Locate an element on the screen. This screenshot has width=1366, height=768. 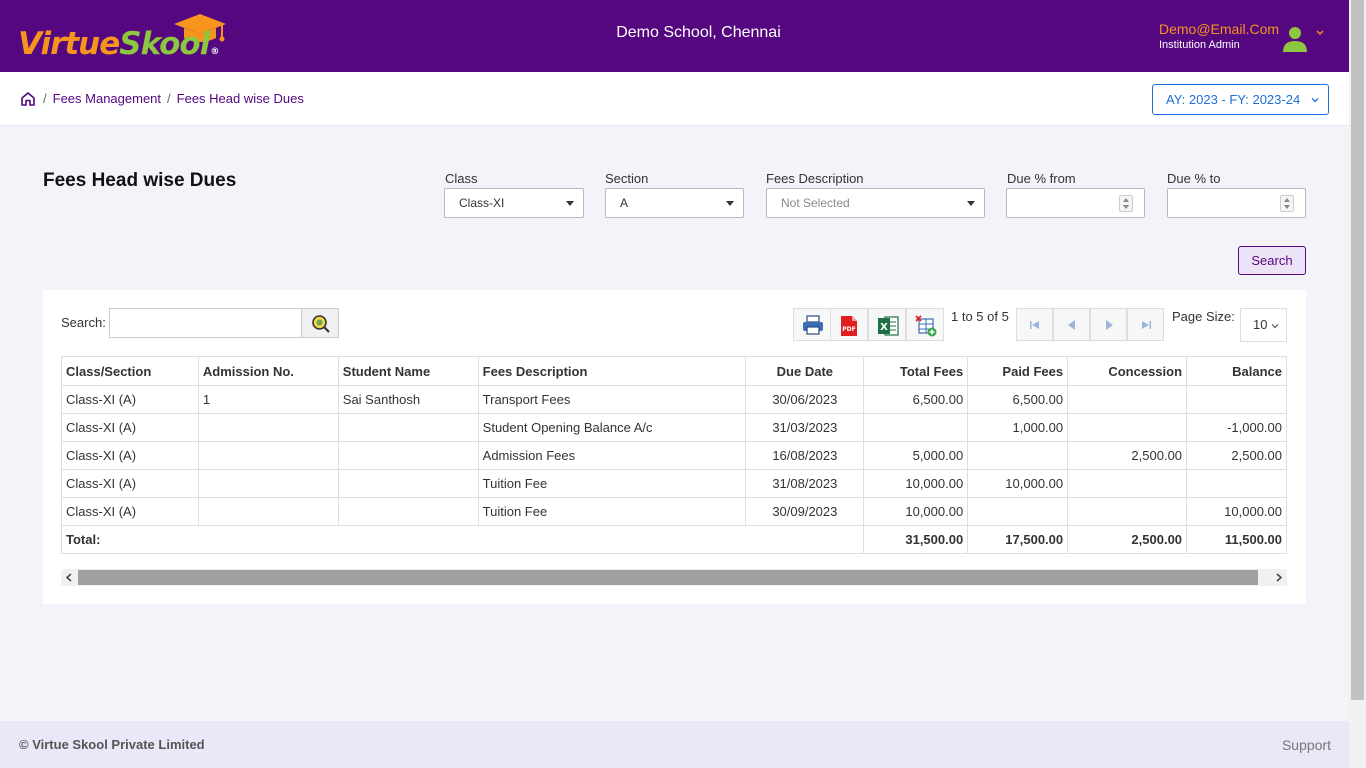
column-header-balance: Balance is located at coordinates (1236, 371).